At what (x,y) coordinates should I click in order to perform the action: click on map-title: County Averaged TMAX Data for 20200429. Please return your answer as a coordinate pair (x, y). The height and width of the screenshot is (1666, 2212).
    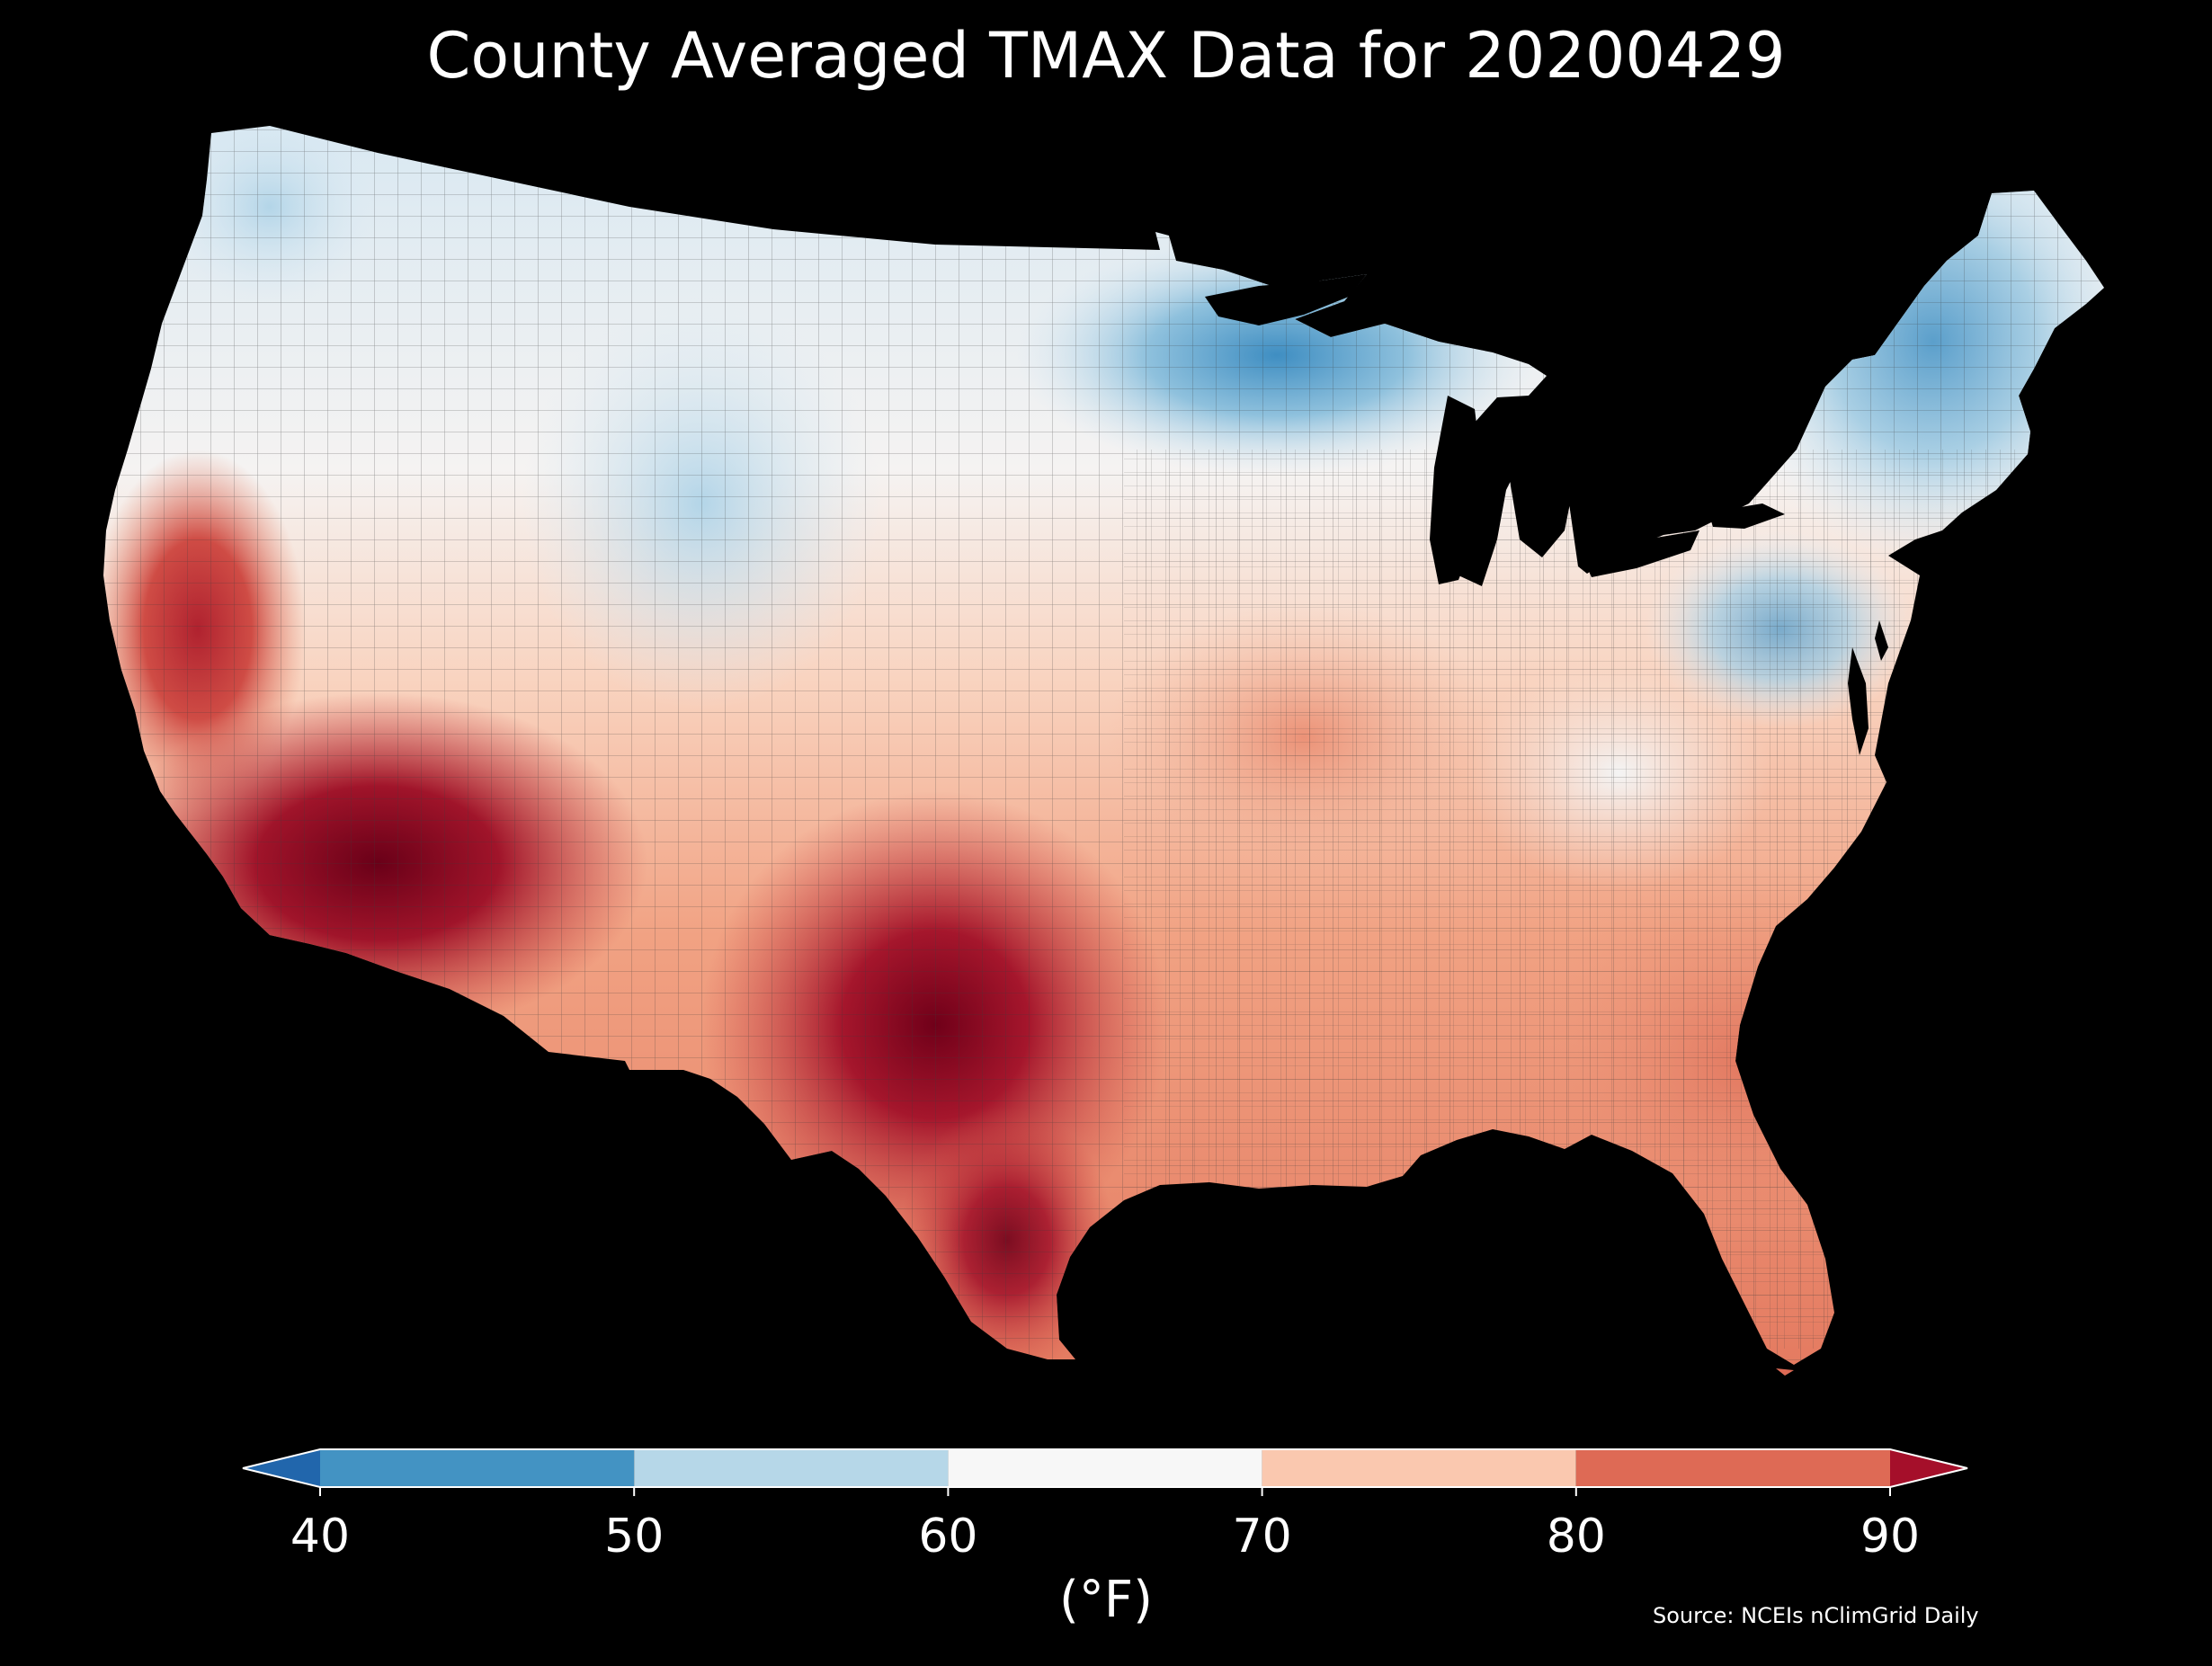
    Looking at the image, I should click on (1106, 56).